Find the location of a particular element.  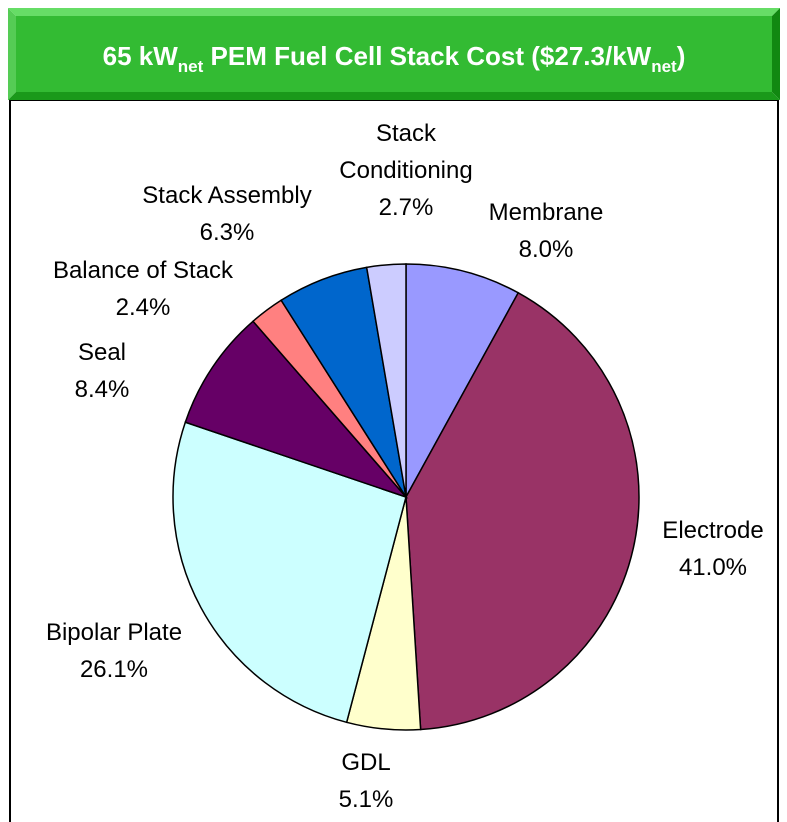

slice-label: Electrode 41.0% is located at coordinates (712, 549).